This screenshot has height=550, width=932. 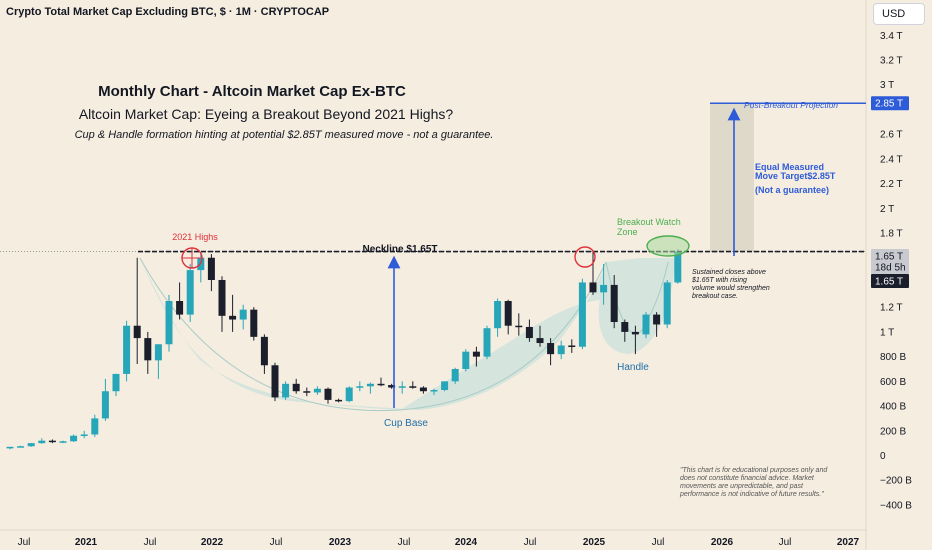 I want to click on y-axis-label: 2.2 T, so click(x=891, y=184).